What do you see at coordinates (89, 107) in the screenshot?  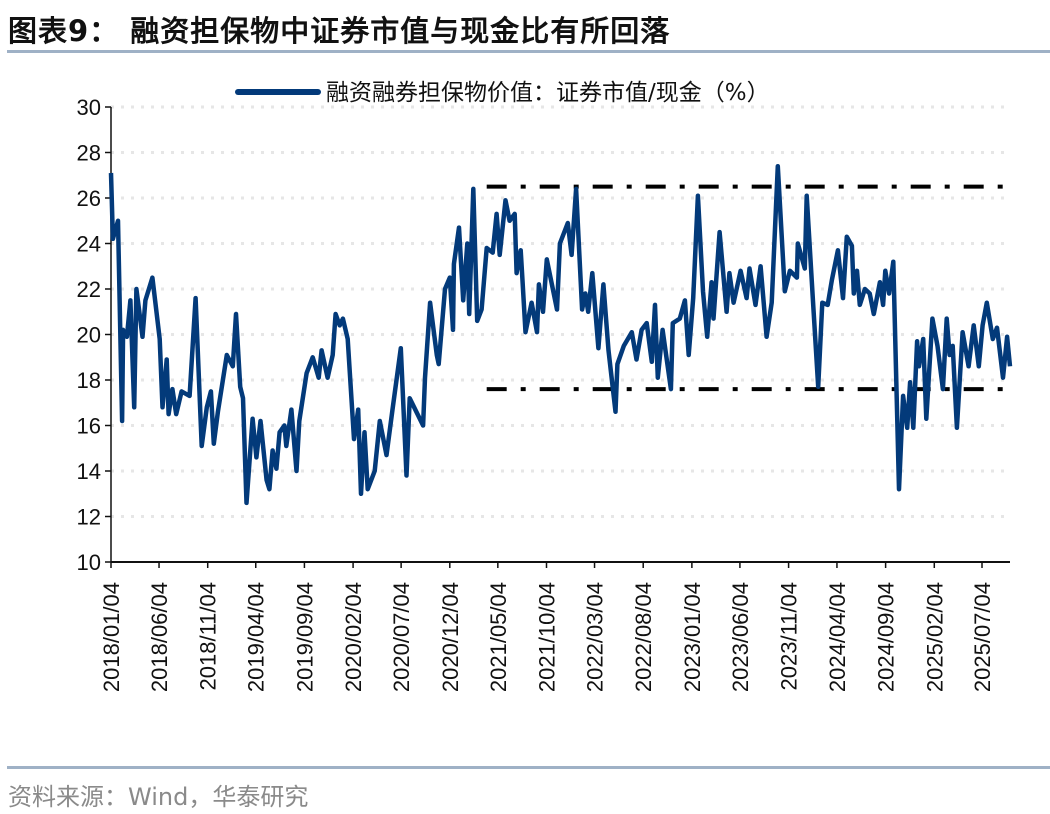 I see `y-tick-label: 30` at bounding box center [89, 107].